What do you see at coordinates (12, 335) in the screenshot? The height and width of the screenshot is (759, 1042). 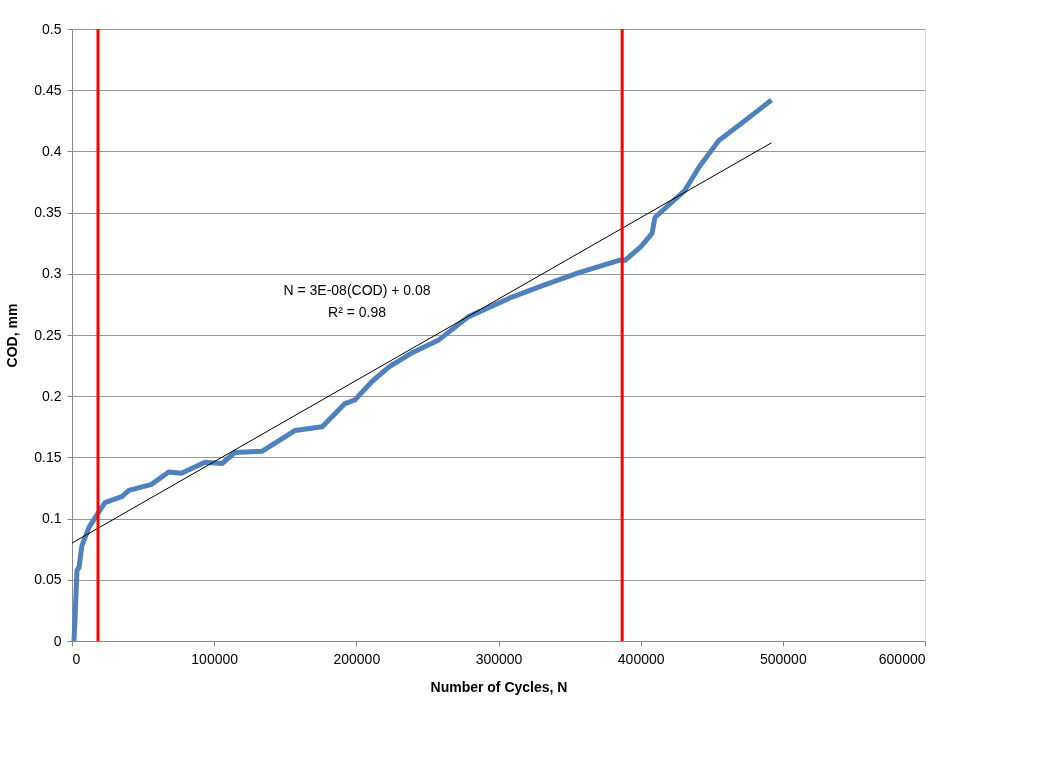 I see `y-axis-title: COD, mm` at bounding box center [12, 335].